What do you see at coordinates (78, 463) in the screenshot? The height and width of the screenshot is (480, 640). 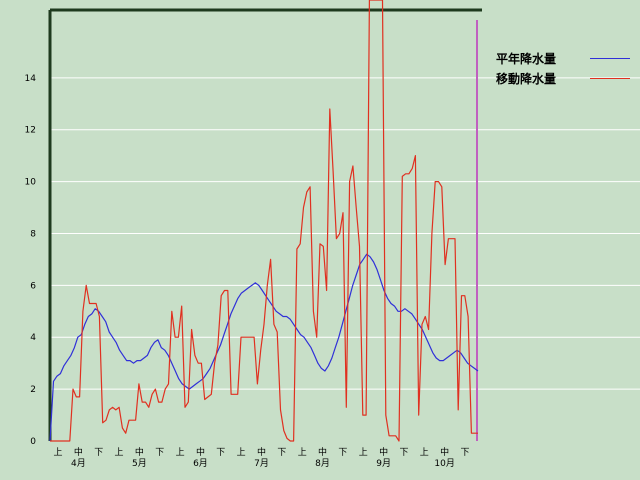 I see `month-label: 4月` at bounding box center [78, 463].